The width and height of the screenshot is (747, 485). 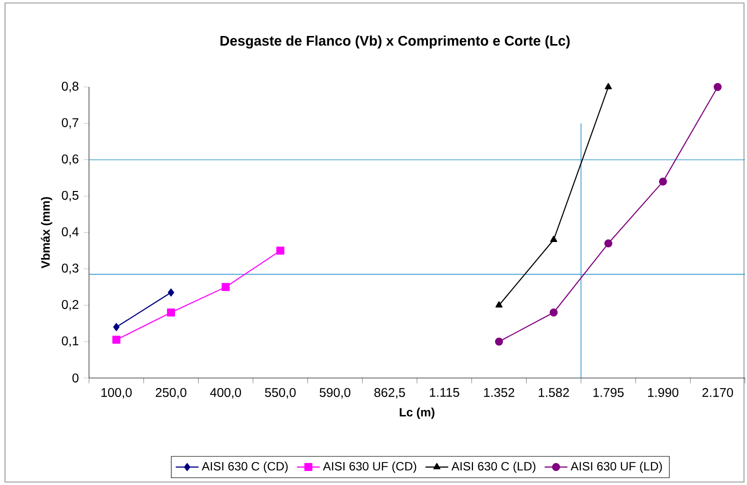 What do you see at coordinates (116, 393) in the screenshot?
I see `x-tick-label: 100,0` at bounding box center [116, 393].